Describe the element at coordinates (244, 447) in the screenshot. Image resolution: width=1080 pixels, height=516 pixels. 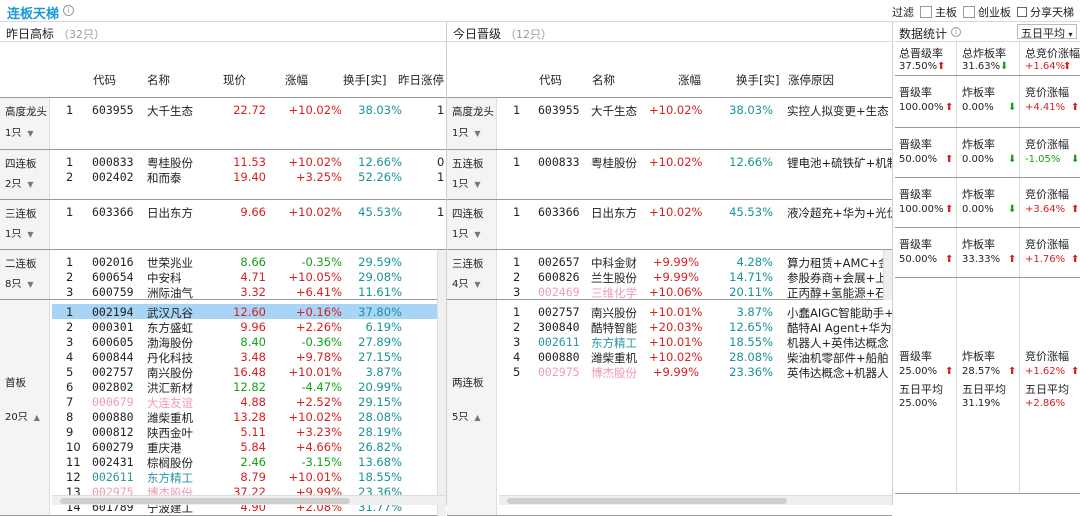
I see `table-row: 10 600279 重庆港 5.84 +4.66% 26.82%` at that location.